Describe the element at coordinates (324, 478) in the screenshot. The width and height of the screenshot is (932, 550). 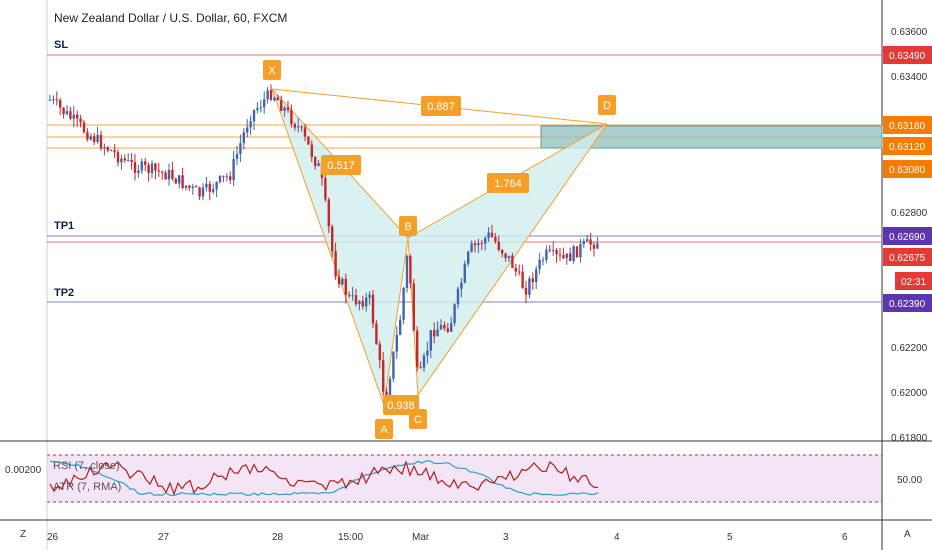
I see `indicator-series` at that location.